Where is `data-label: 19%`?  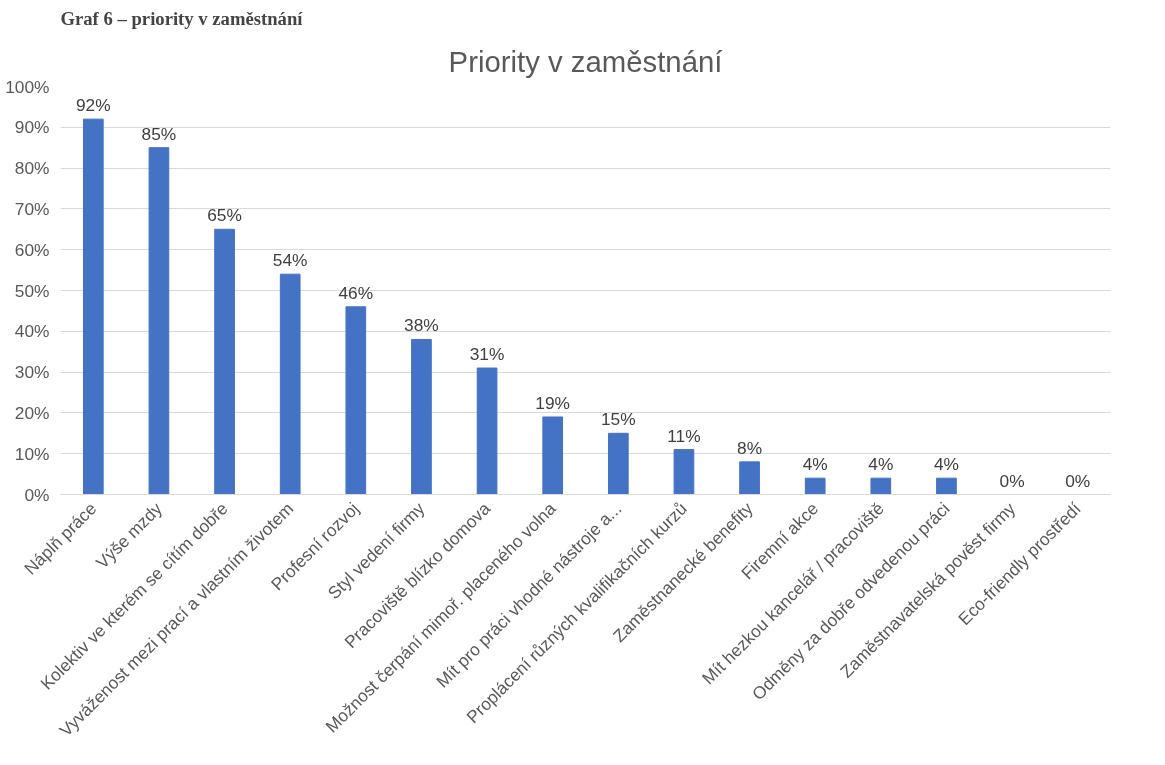 data-label: 19% is located at coordinates (553, 402).